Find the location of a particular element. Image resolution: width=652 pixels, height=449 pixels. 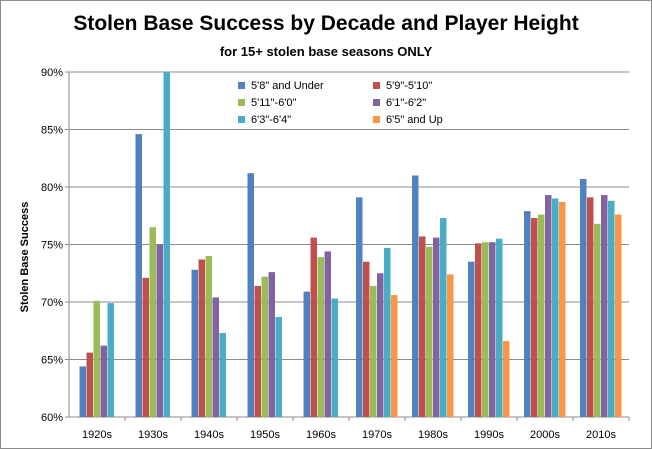

legend-label: 6'5" and Up is located at coordinates (414, 120).